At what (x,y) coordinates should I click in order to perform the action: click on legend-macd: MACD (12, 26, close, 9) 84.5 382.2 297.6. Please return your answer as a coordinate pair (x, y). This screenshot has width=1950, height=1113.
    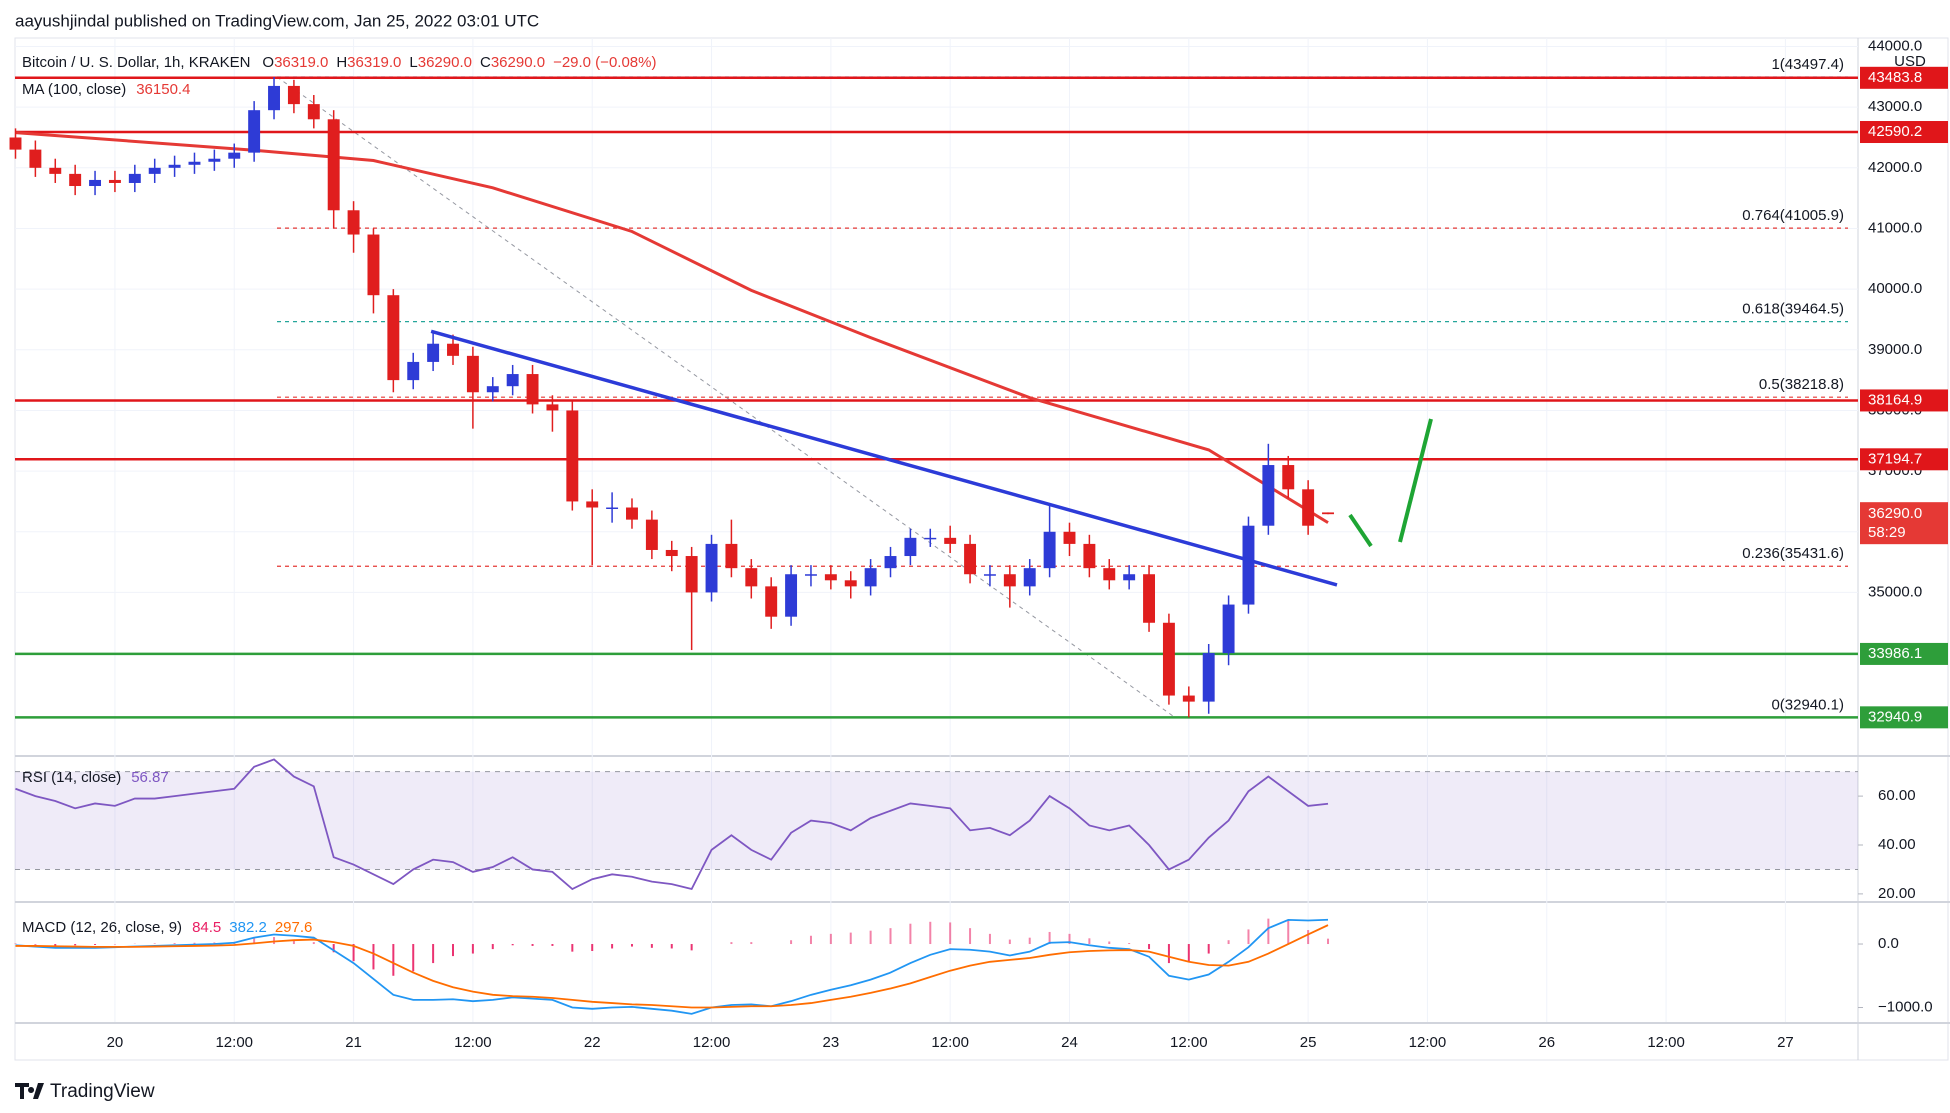
    Looking at the image, I should click on (167, 927).